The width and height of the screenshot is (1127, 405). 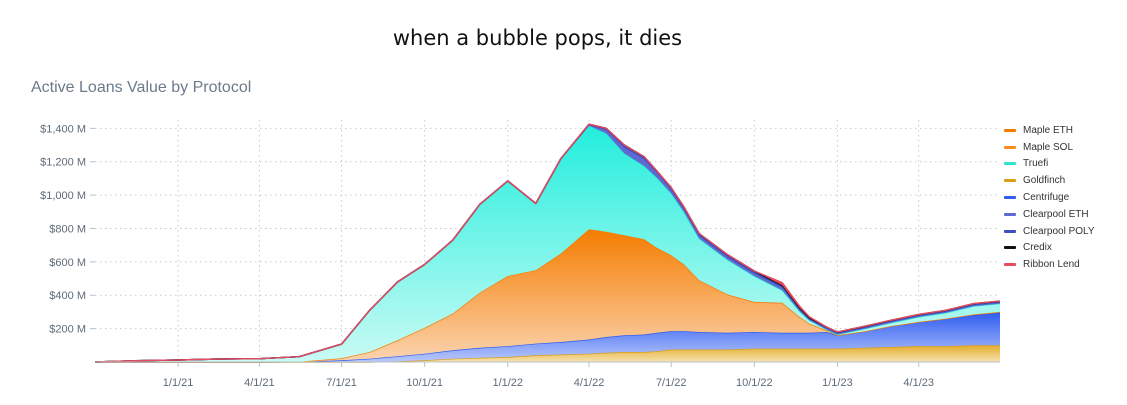 I want to click on legend-item-ribbon-lend: Ribbon Lend, so click(x=1049, y=264).